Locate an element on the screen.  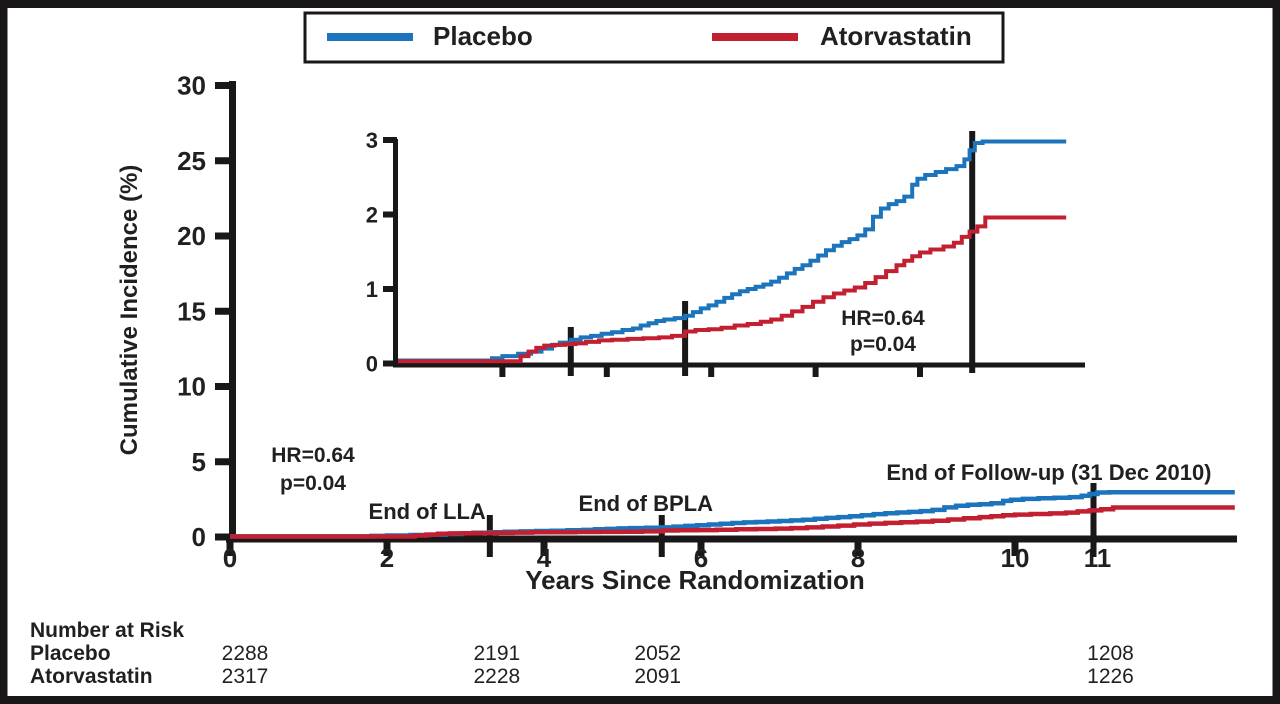
inset-hr-annotation: HR=0.64 is located at coordinates (883, 318).